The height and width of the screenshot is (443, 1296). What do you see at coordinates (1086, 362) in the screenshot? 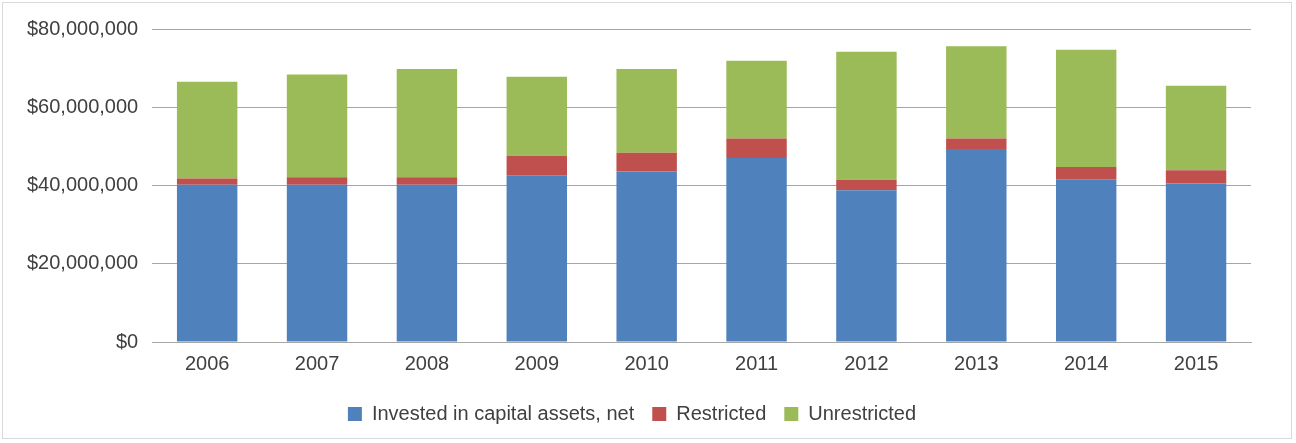
I see `x-tick-label: 2014` at bounding box center [1086, 362].